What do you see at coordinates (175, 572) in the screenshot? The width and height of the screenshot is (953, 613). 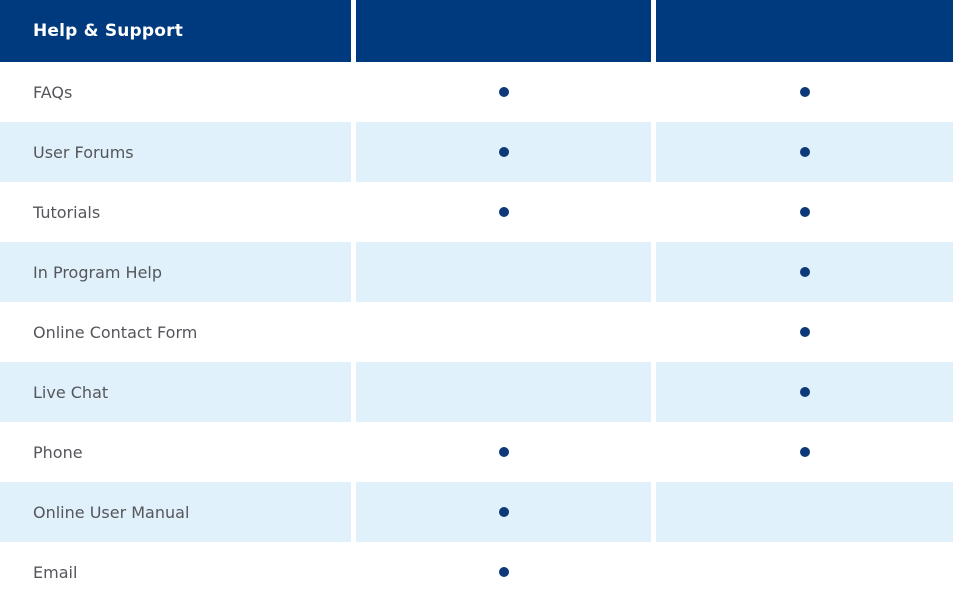 I see `feature-label-cell: Email` at bounding box center [175, 572].